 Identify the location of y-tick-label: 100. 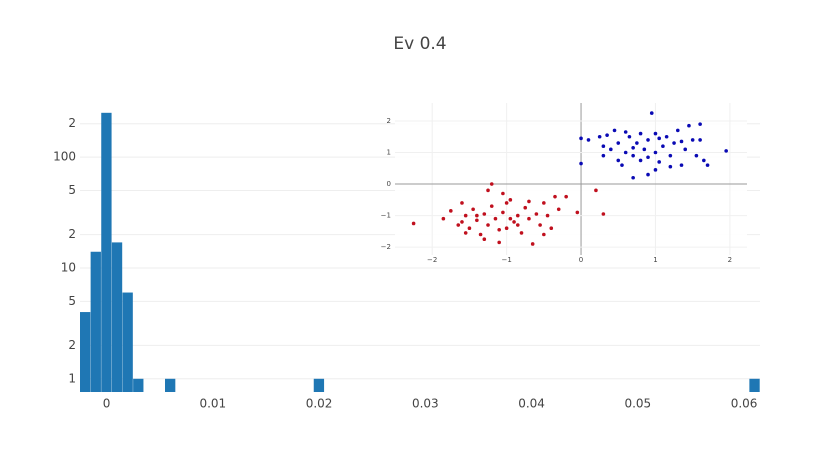
(64, 157).